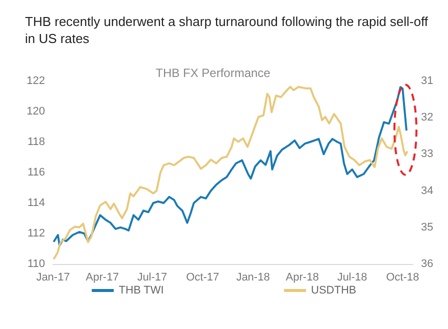 The image size is (448, 329). Describe the element at coordinates (141, 290) in the screenshot. I see `legend-label: THB TWI` at that location.